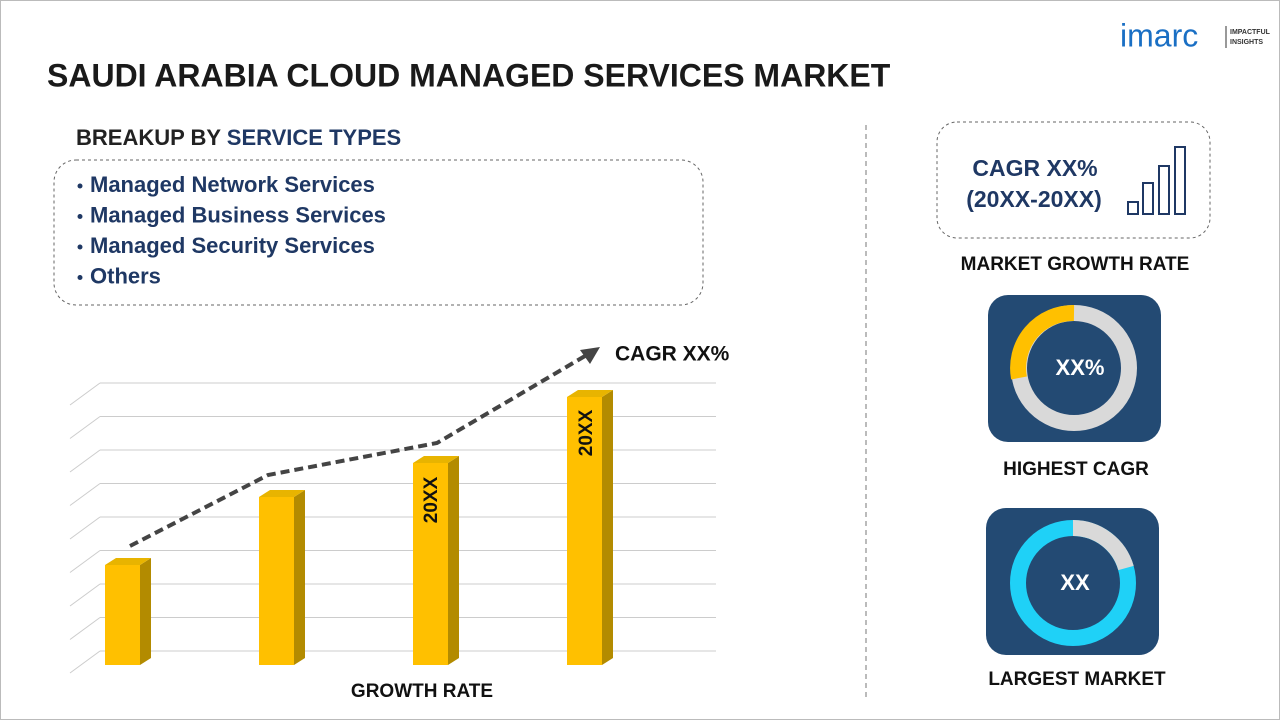 The width and height of the screenshot is (1280, 720). What do you see at coordinates (314, 137) in the screenshot?
I see `breakup-highlight: SERVICE TYPES` at bounding box center [314, 137].